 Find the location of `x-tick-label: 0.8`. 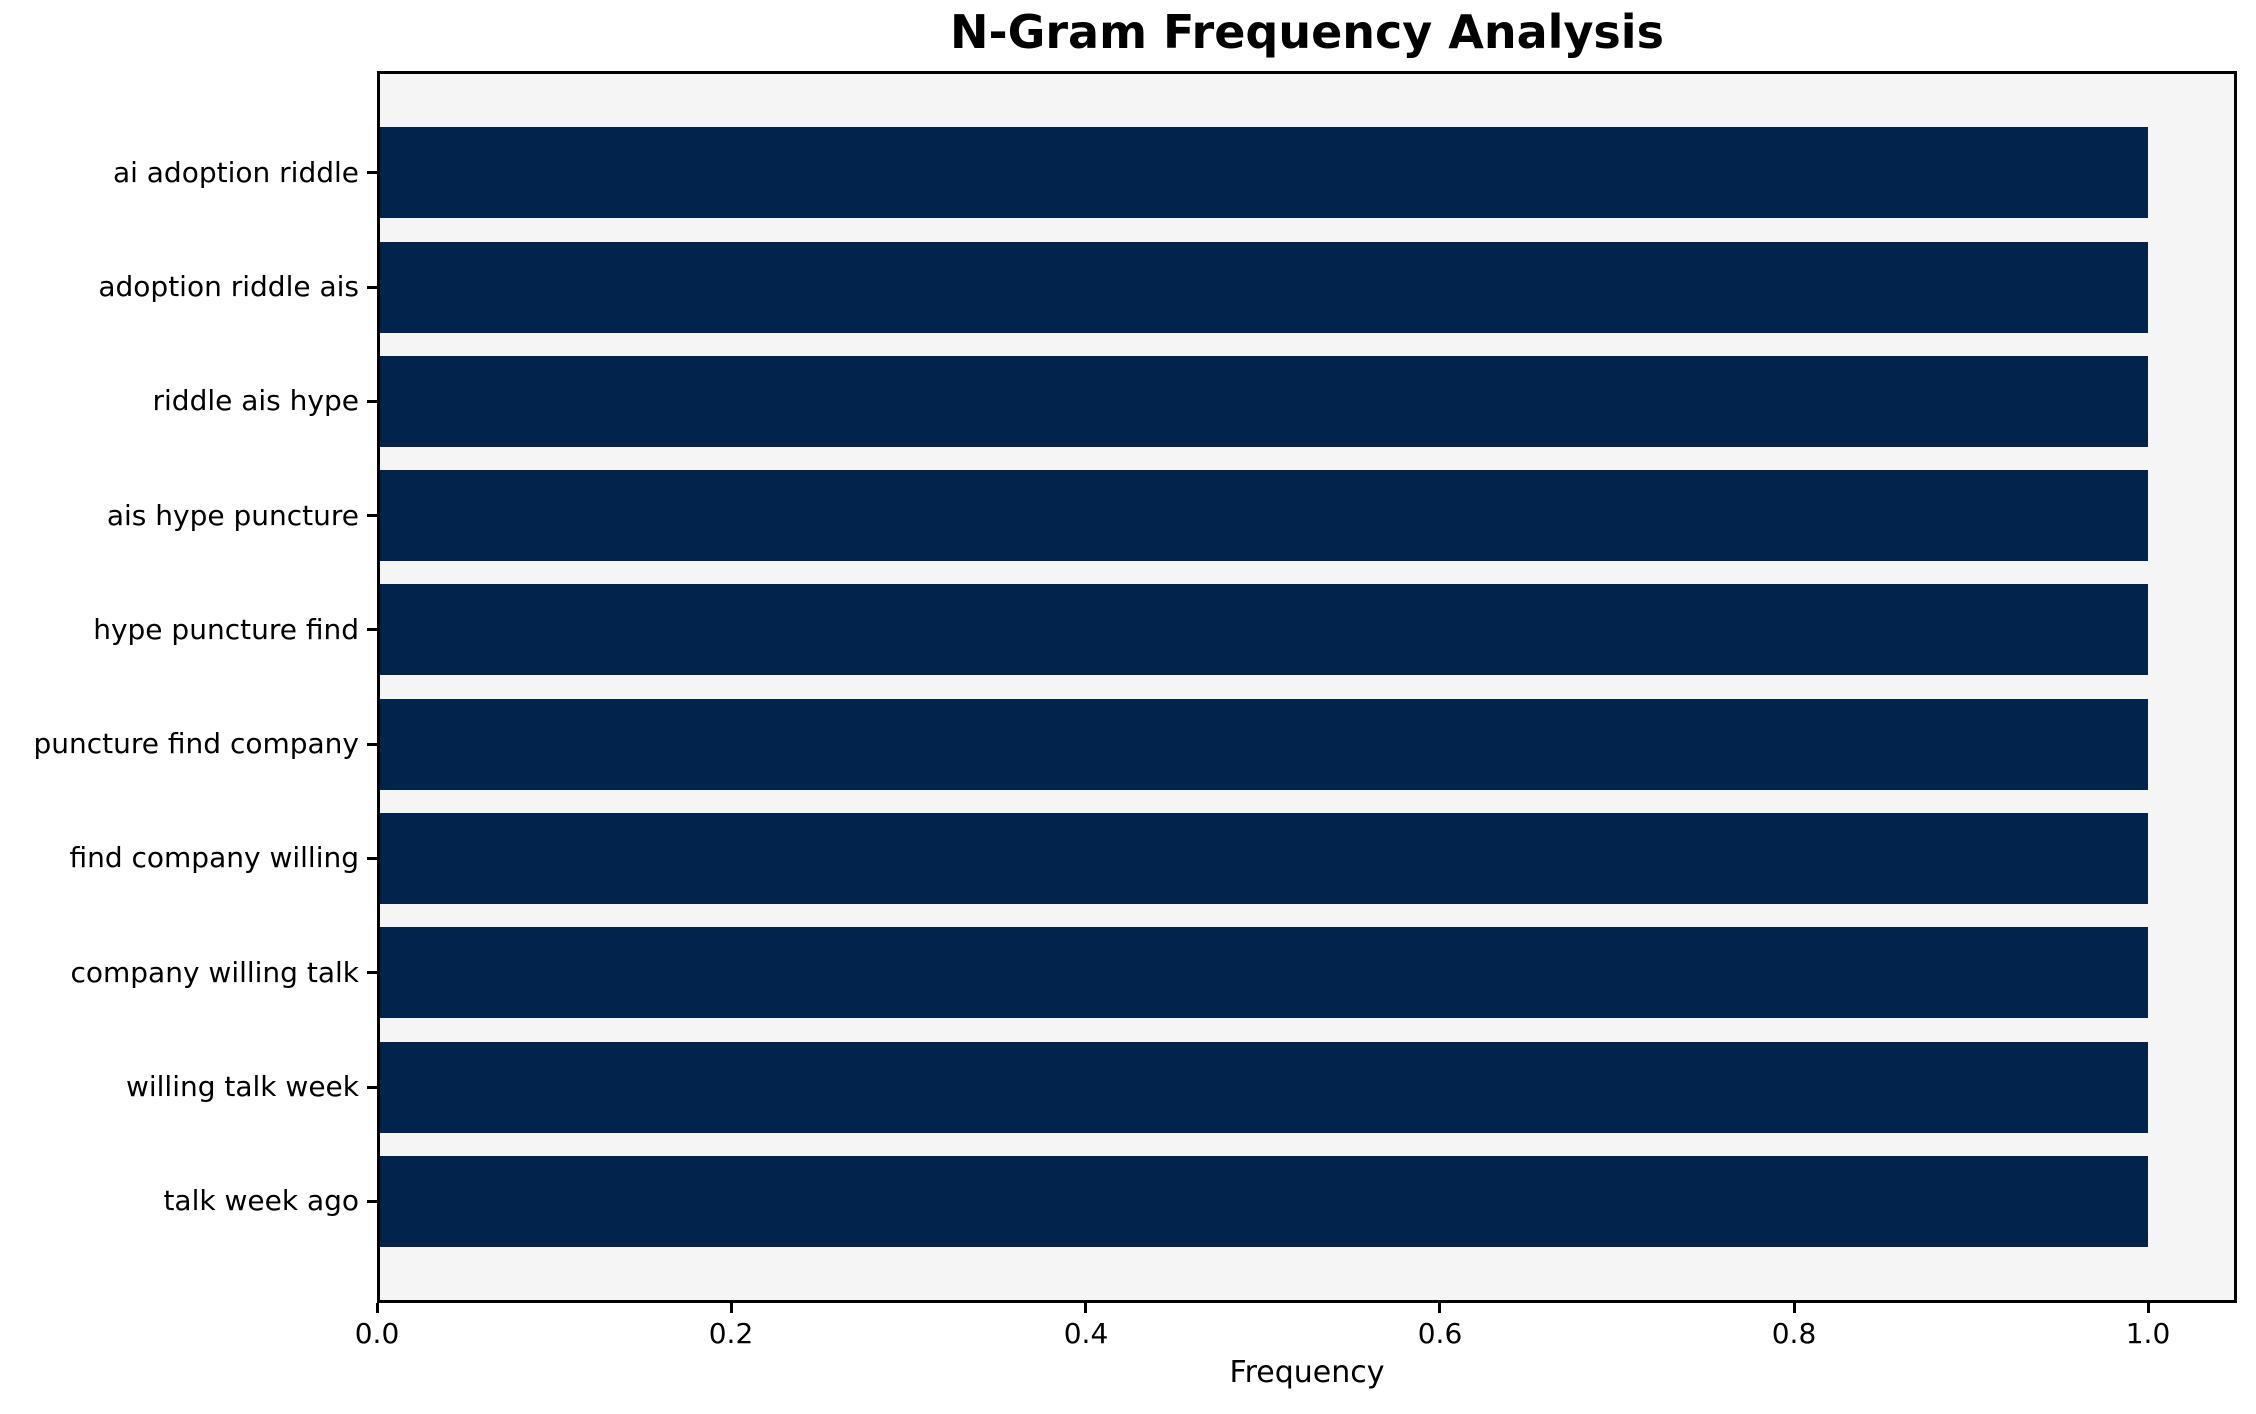

x-tick-label: 0.8 is located at coordinates (1794, 1333).